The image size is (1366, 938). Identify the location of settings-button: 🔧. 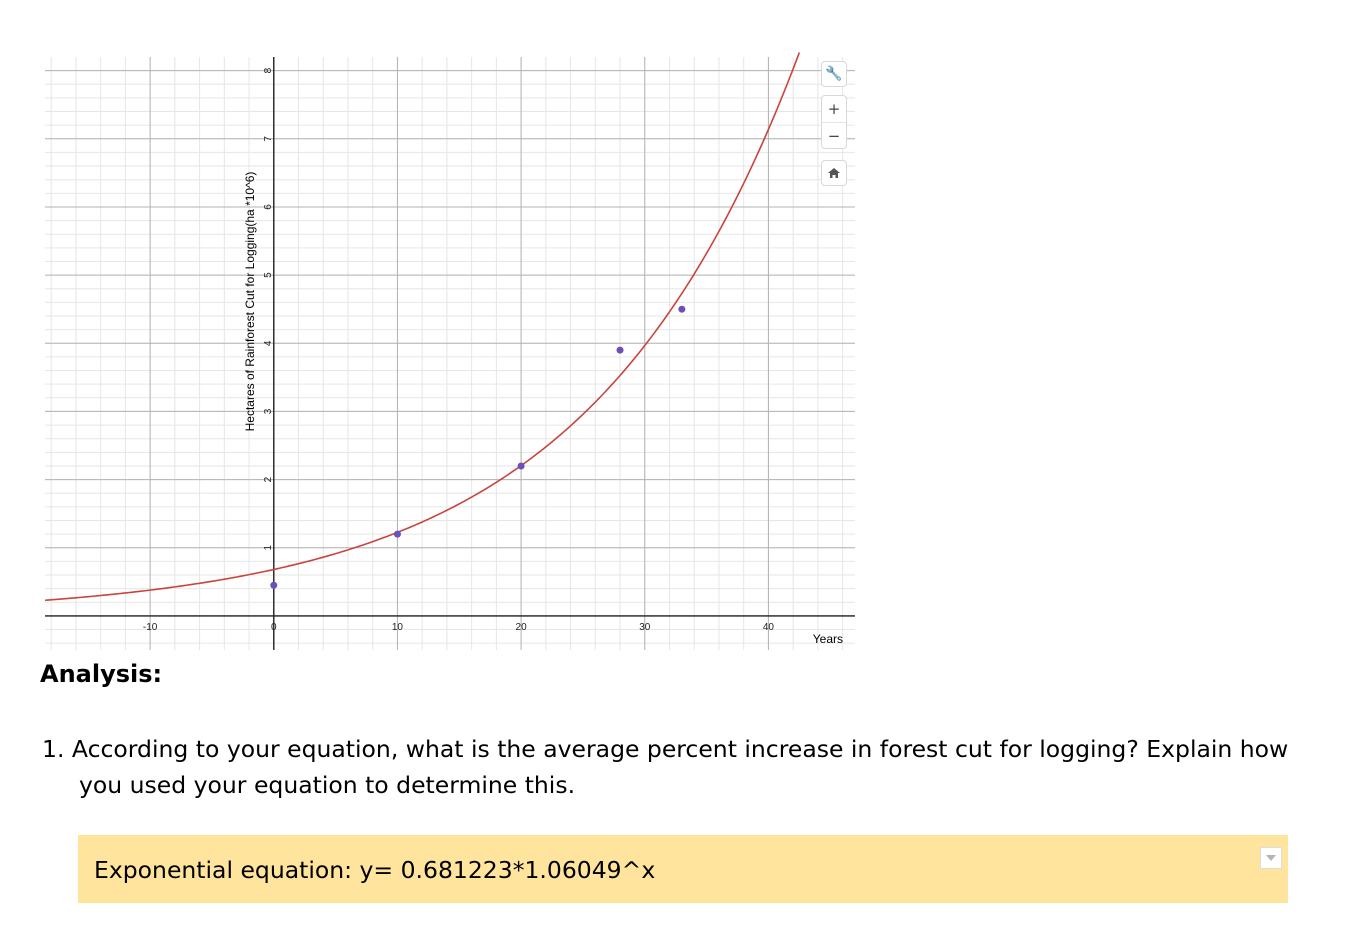
(834, 74).